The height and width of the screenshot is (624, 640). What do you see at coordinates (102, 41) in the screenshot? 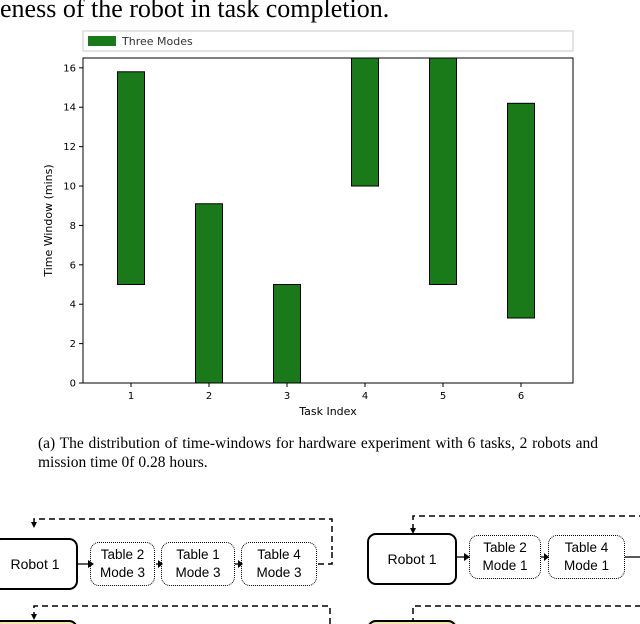
I see `legend-swatch` at bounding box center [102, 41].